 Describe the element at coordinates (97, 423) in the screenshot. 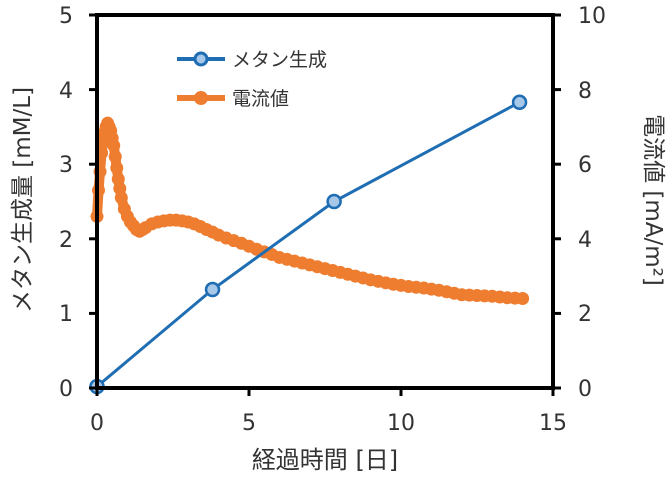

I see `x-tick-label: 0` at that location.